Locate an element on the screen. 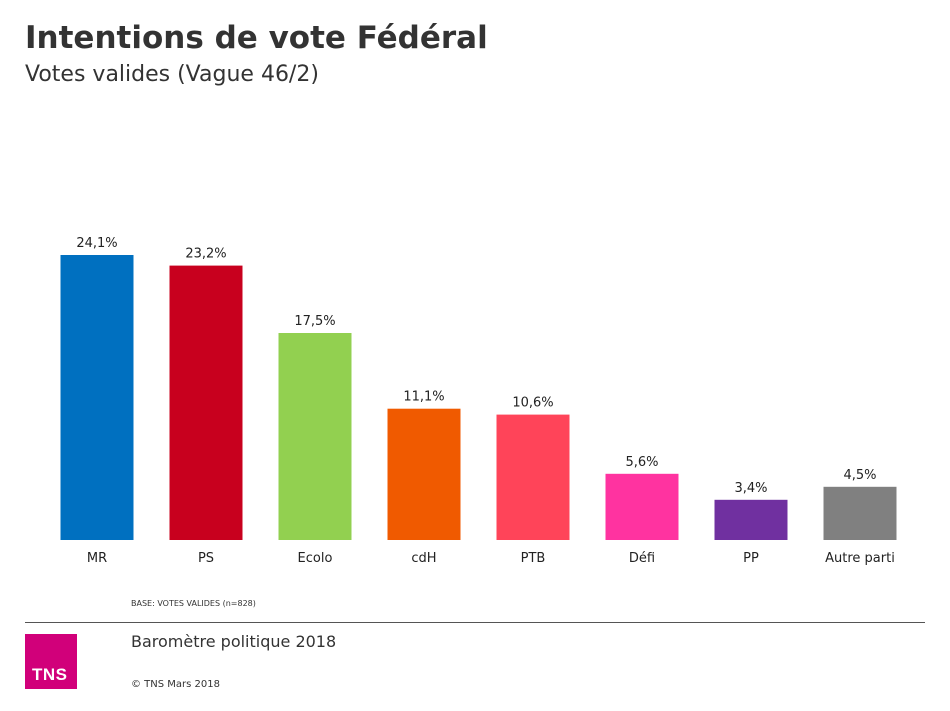  tns-logo: TNS is located at coordinates (51, 661).